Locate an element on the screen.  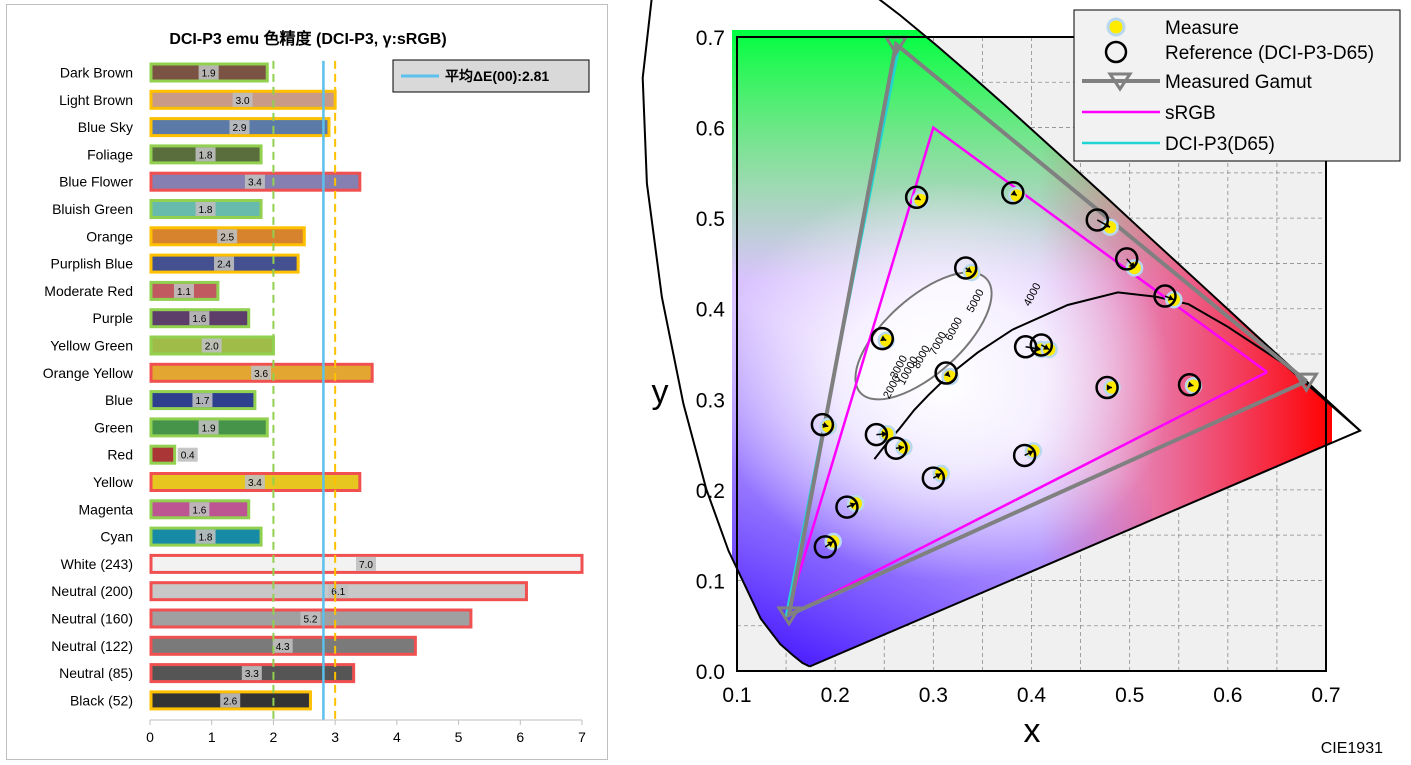
value-label: 6.1 is located at coordinates (338, 592).